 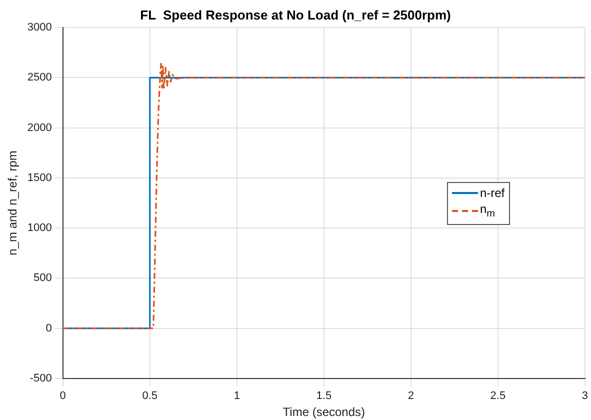 What do you see at coordinates (39, 228) in the screenshot?
I see `y-tick-label: 1000` at bounding box center [39, 228].